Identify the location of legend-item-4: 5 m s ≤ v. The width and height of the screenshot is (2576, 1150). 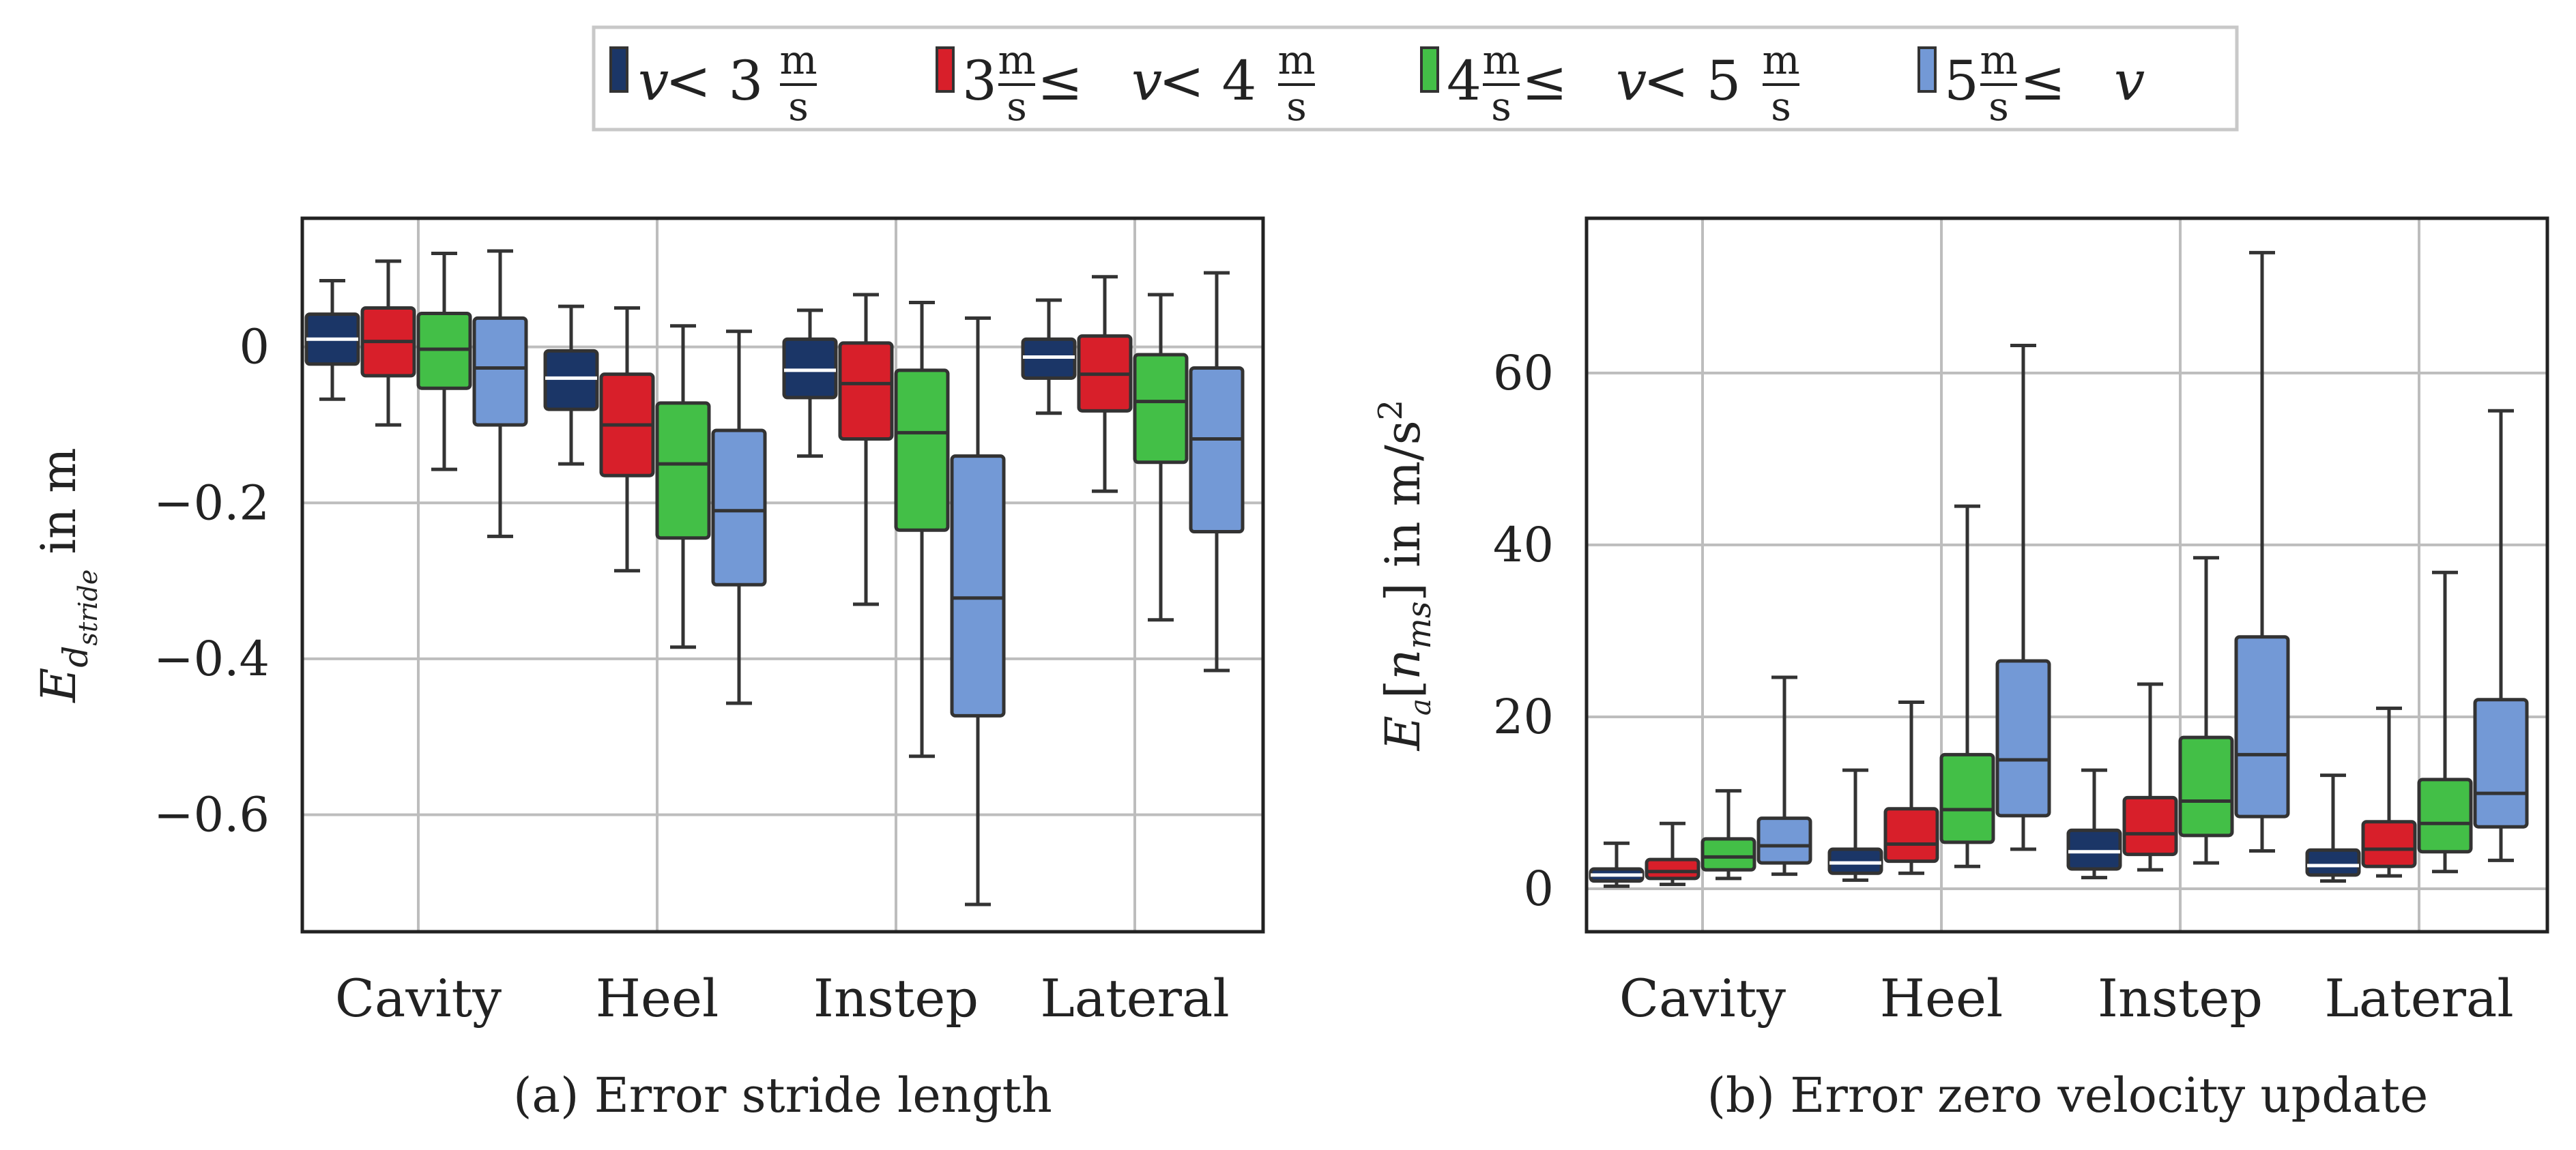
(2031, 83).